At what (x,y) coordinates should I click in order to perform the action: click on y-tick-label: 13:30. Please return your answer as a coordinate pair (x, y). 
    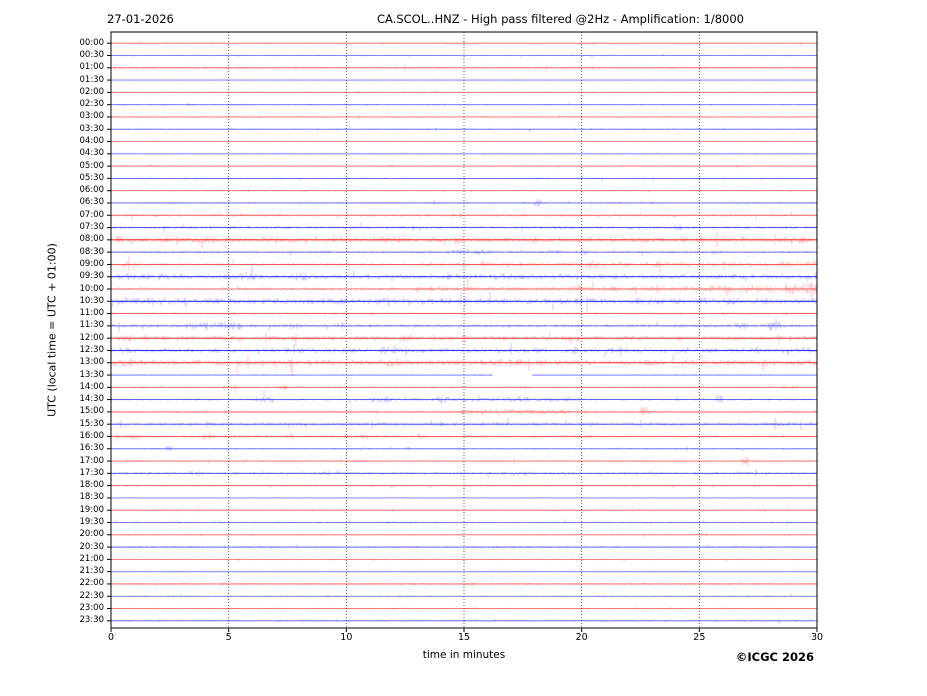
    Looking at the image, I should click on (92, 374).